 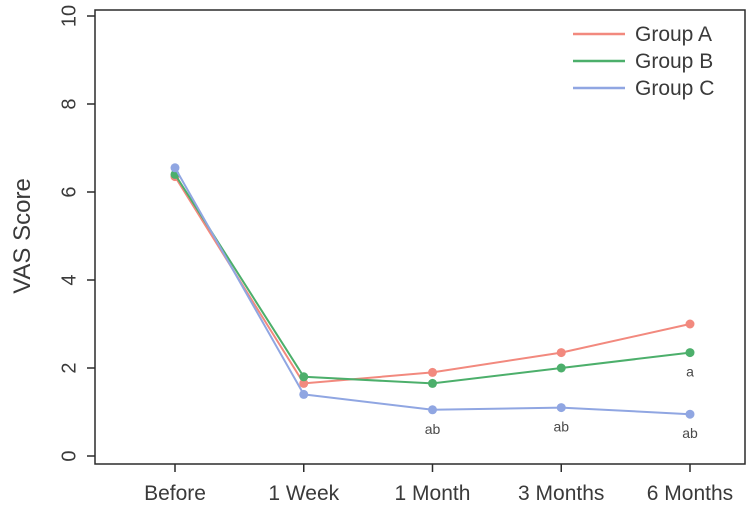 I want to click on legend-label: Group C, so click(x=674, y=88).